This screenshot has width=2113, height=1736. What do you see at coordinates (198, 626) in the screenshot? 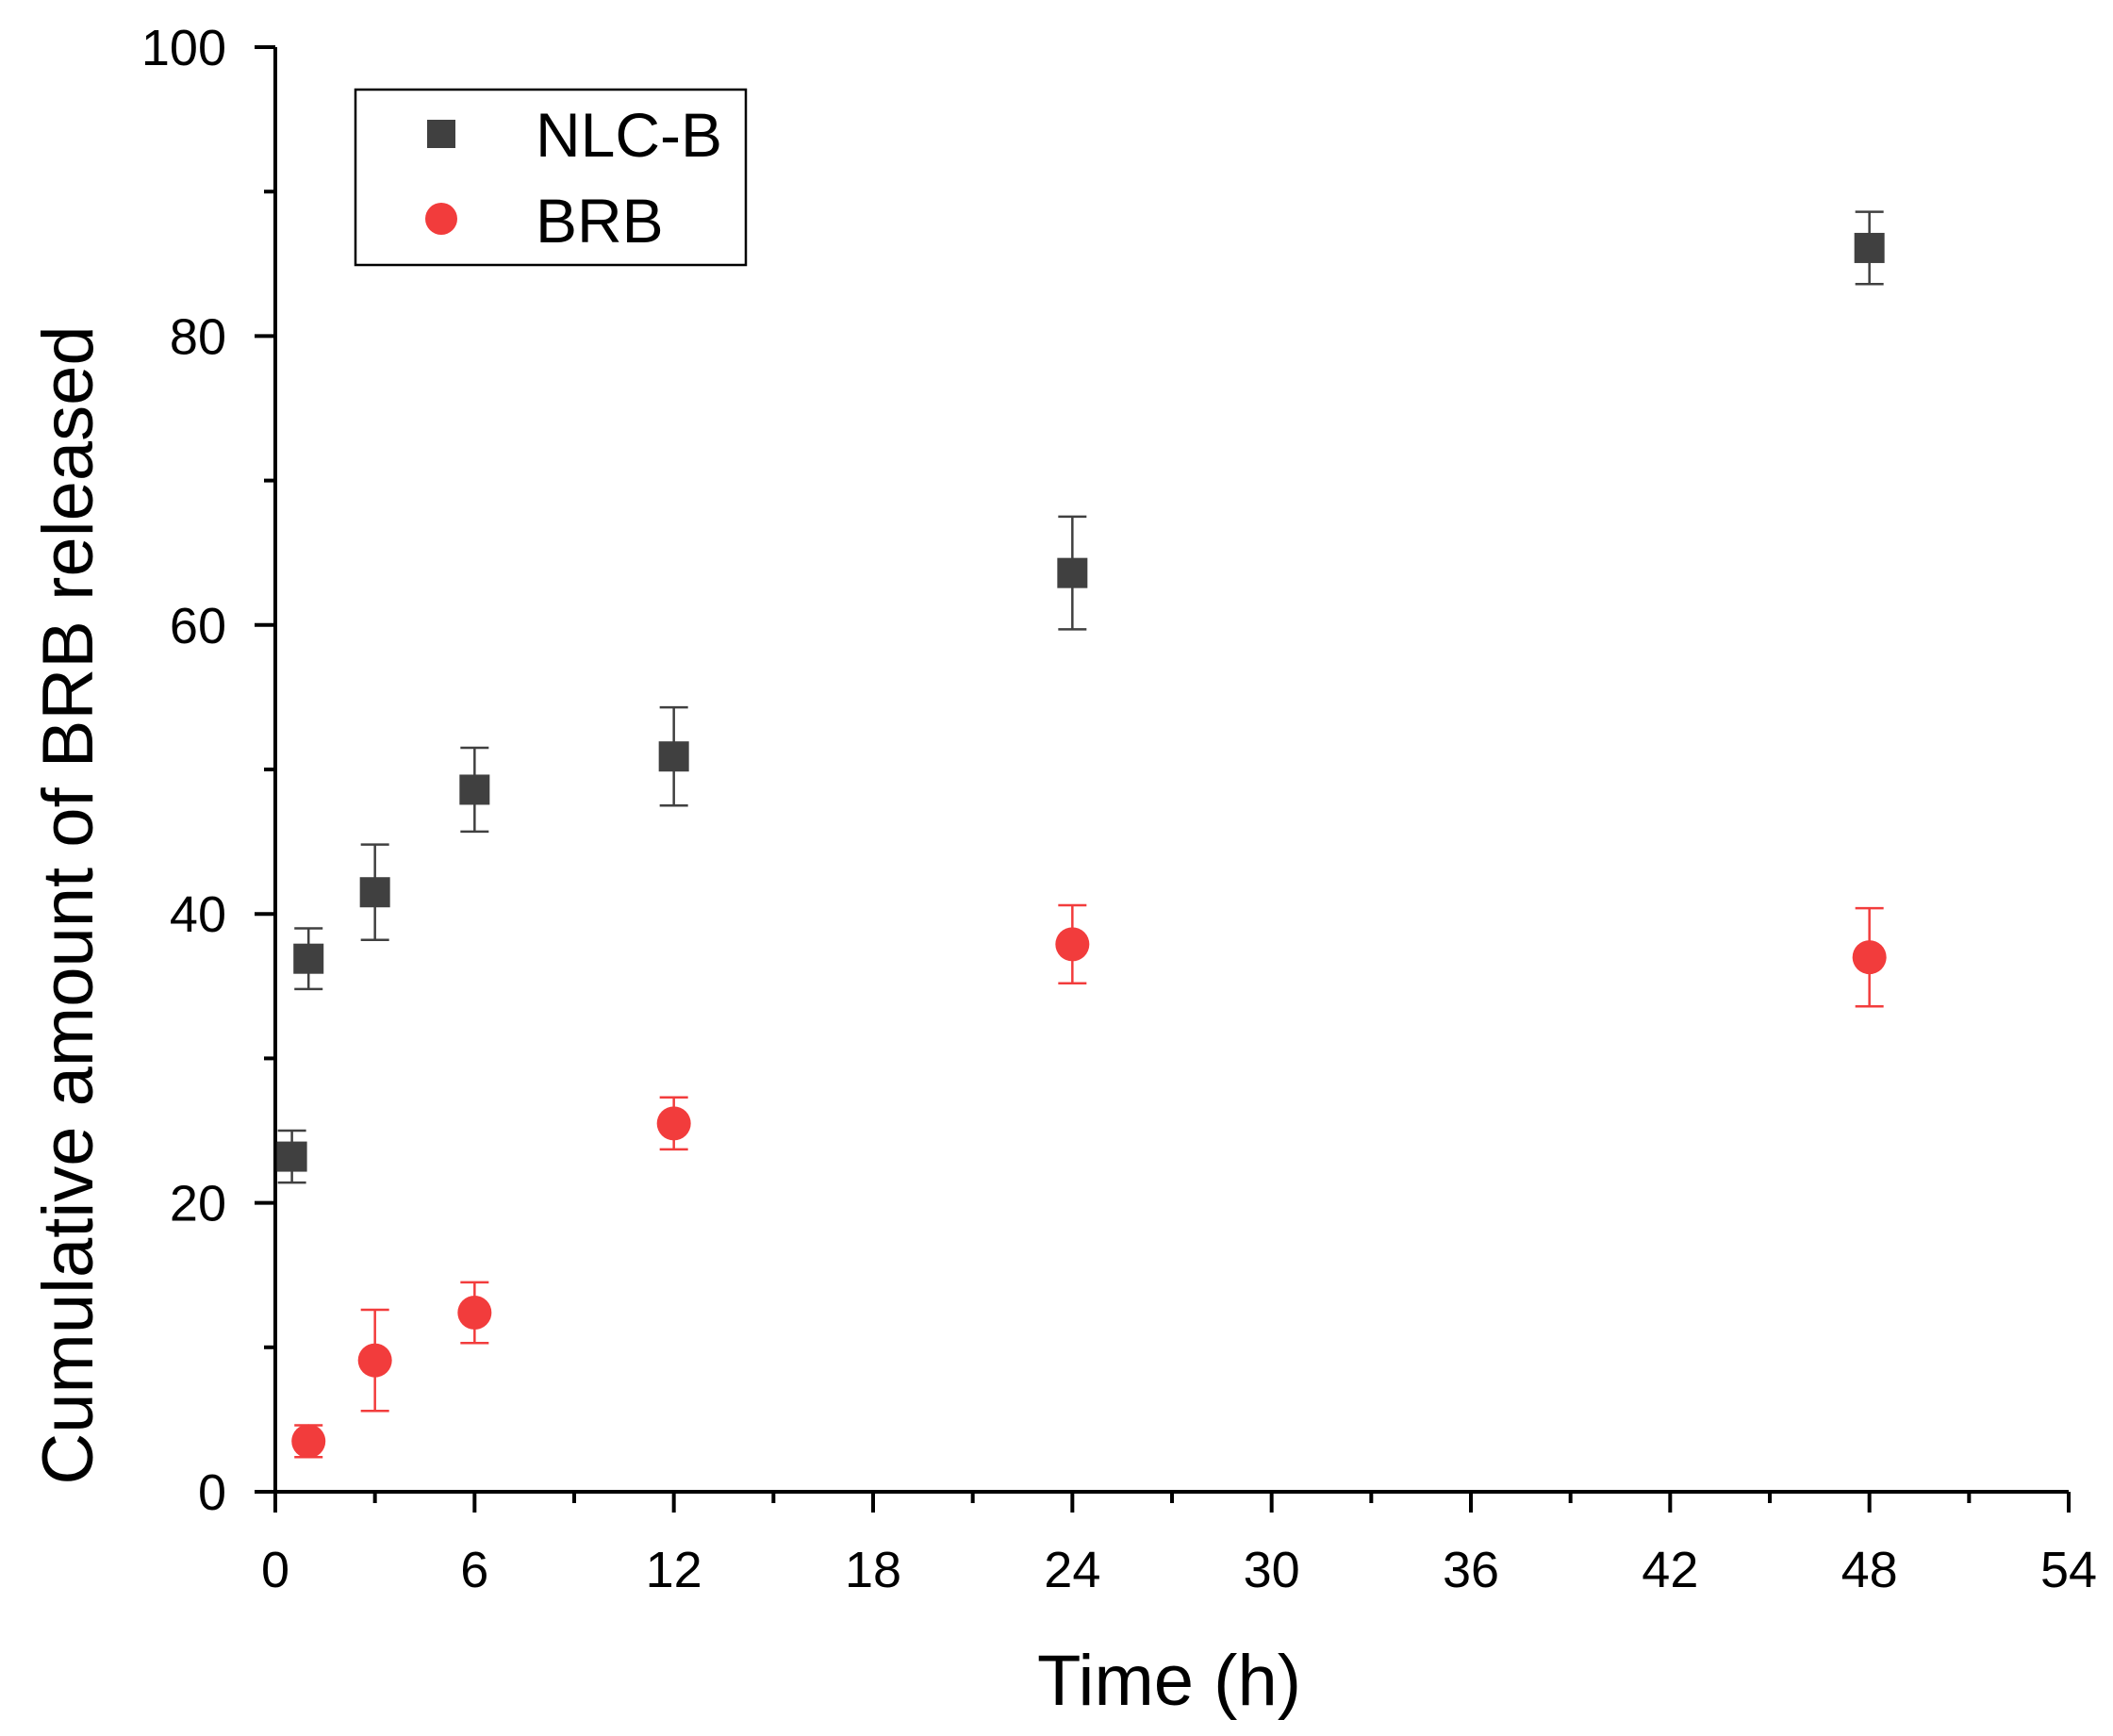
I see `y-tick-label: 60` at bounding box center [198, 626].